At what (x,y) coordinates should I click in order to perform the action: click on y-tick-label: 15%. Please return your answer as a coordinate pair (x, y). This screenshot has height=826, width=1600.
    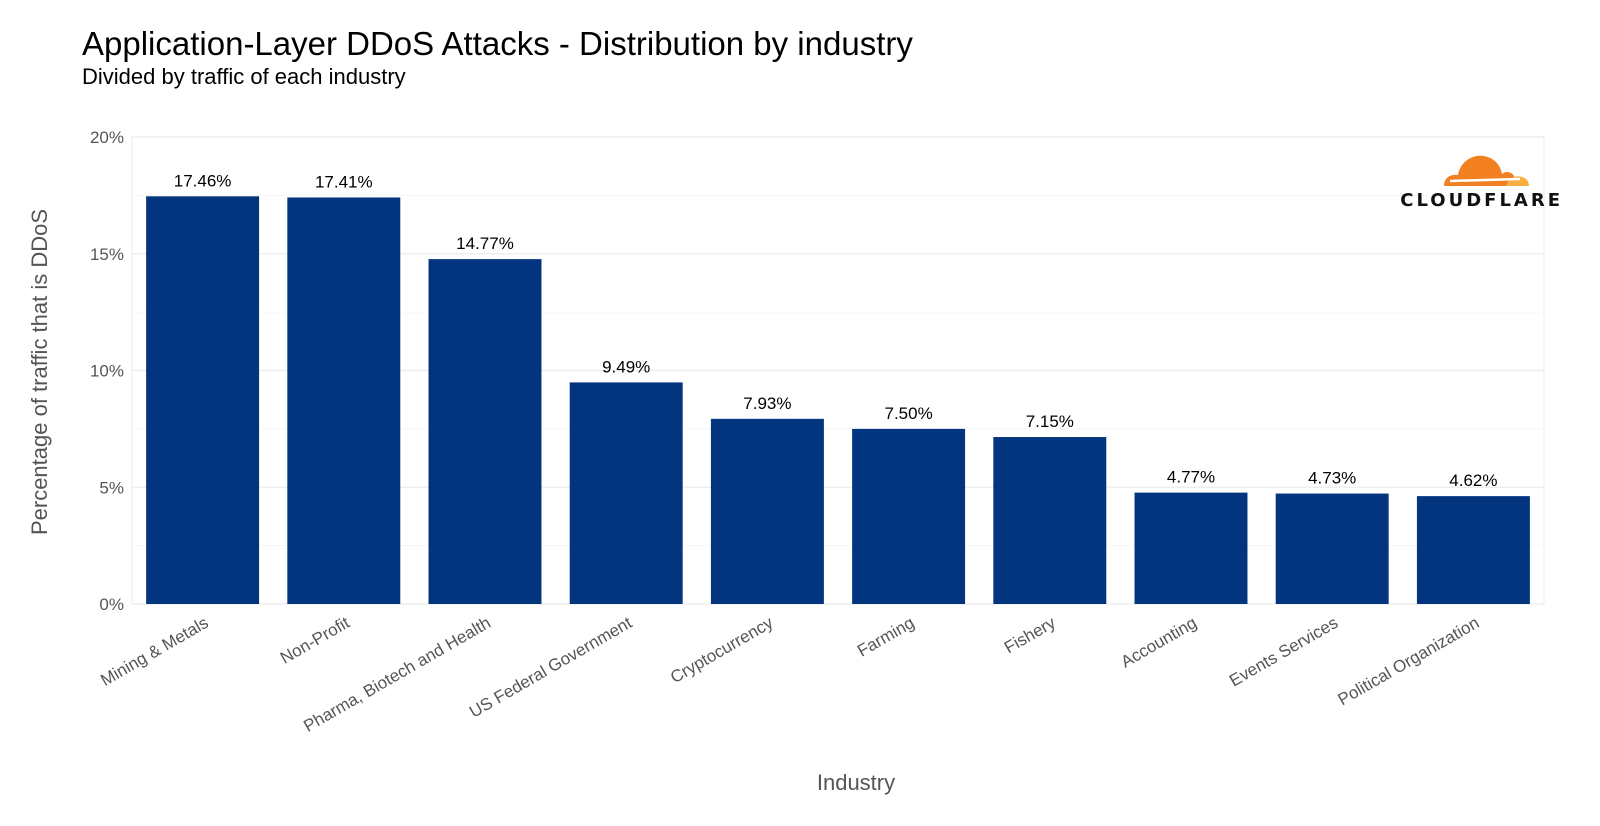
    Looking at the image, I should click on (107, 254).